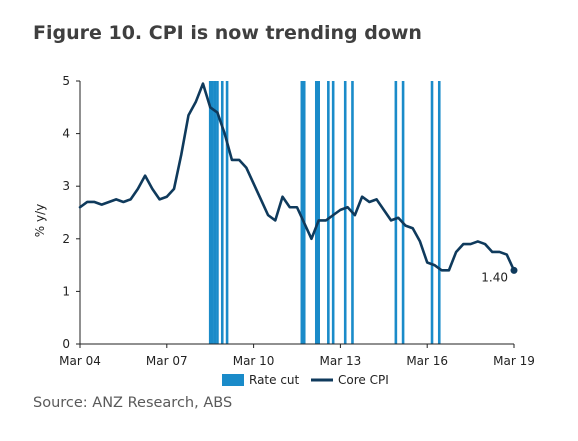 This screenshot has width=578, height=441. What do you see at coordinates (66, 291) in the screenshot?
I see `y-tick-label: 1` at bounding box center [66, 291].